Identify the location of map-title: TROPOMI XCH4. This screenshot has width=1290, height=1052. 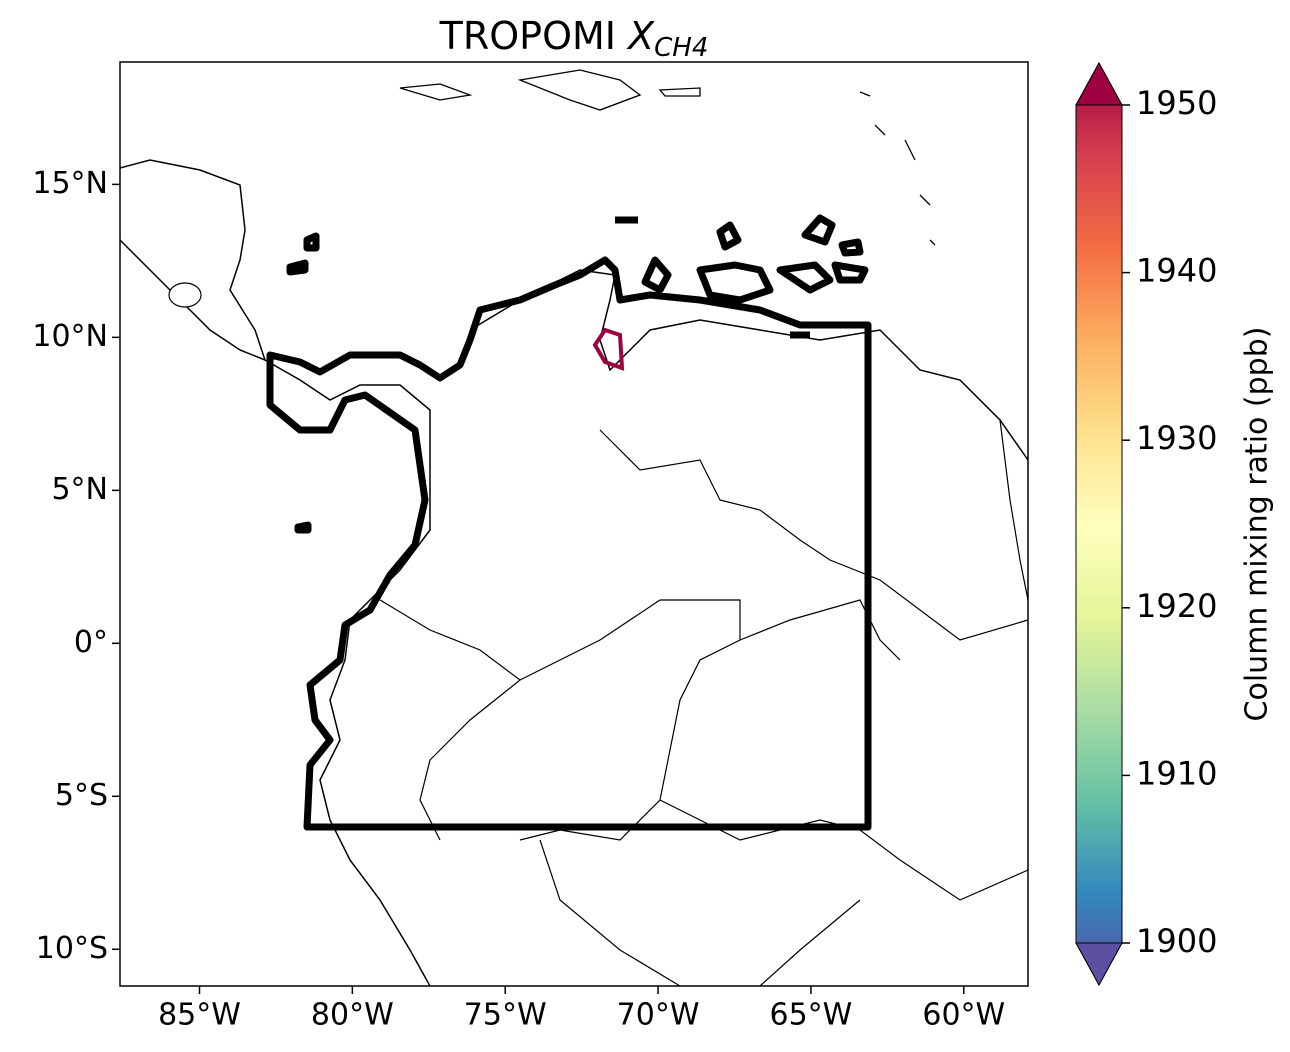
(574, 38).